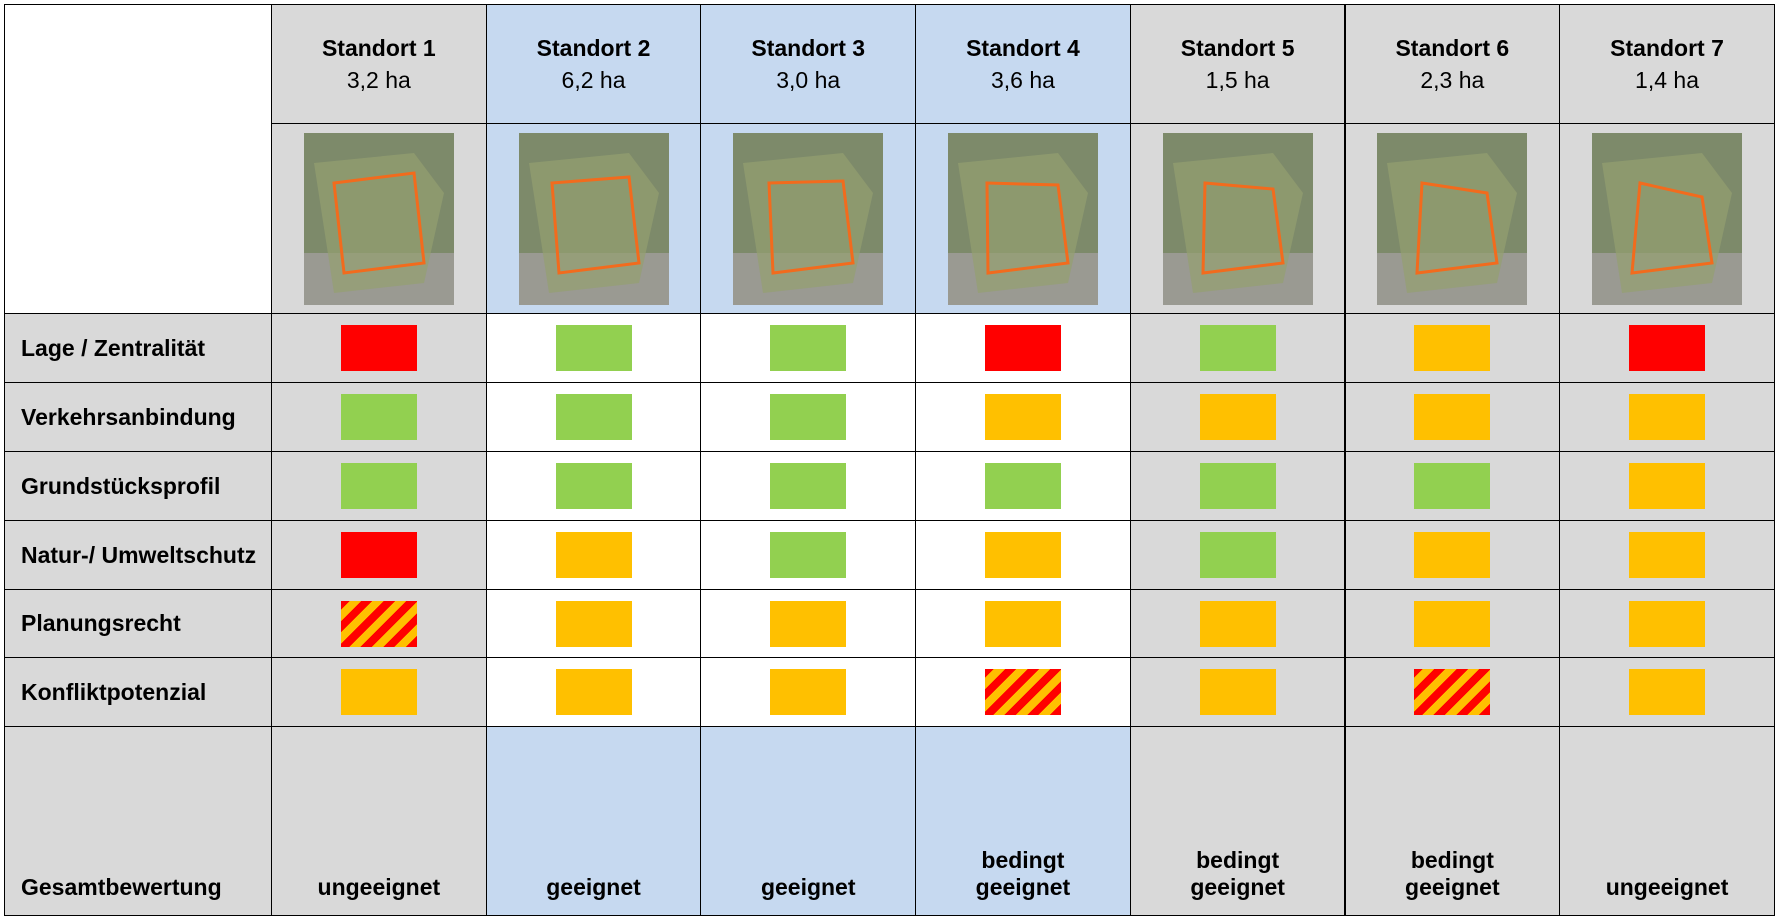 The height and width of the screenshot is (919, 1777). What do you see at coordinates (128, 417) in the screenshot?
I see `criterion-label: Verkehrsanbindung` at bounding box center [128, 417].